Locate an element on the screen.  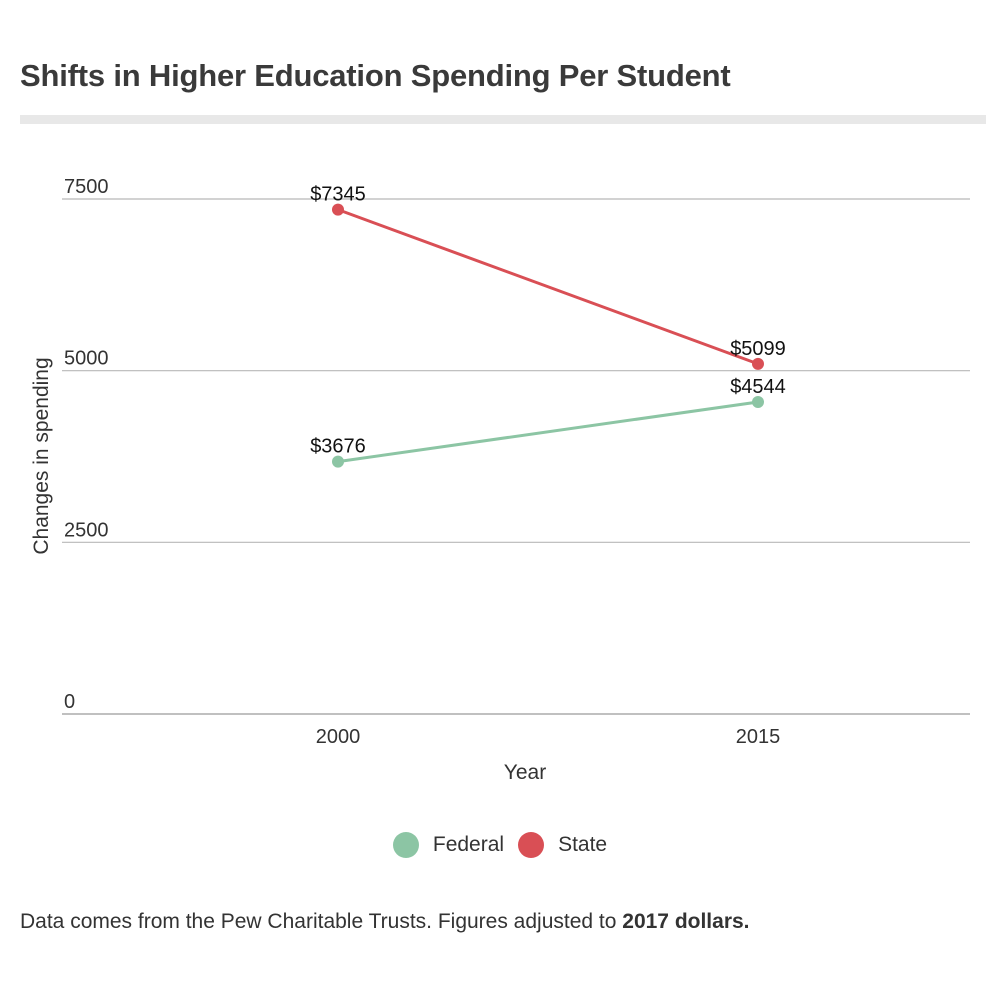
legend-item-state: State is located at coordinates (562, 845).